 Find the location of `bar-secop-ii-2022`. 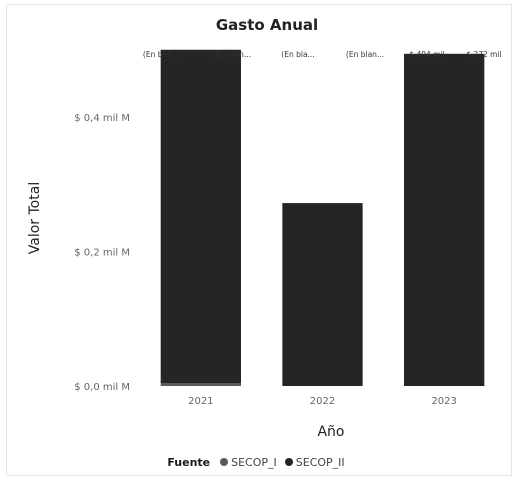

bar-secop-ii-2022 is located at coordinates (322, 294).